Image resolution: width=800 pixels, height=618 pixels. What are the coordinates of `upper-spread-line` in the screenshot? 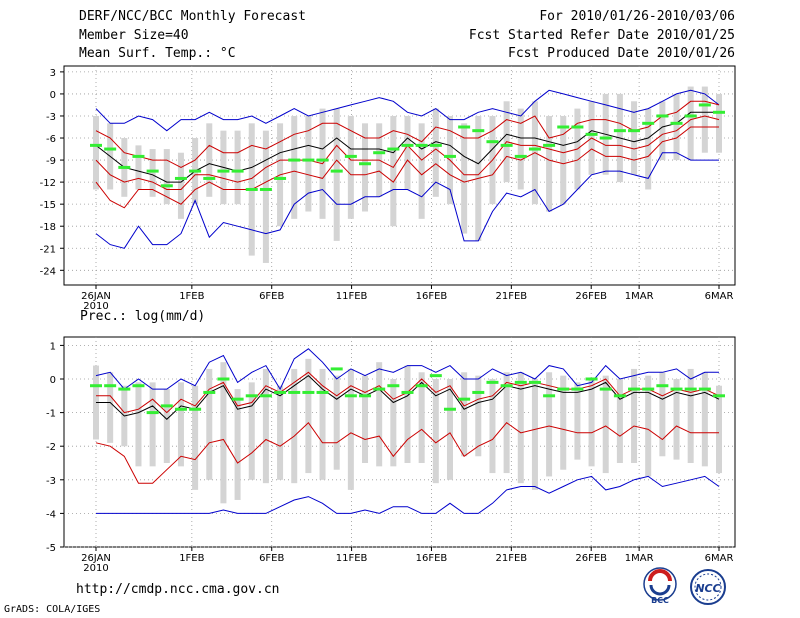 It's located at (407, 134).